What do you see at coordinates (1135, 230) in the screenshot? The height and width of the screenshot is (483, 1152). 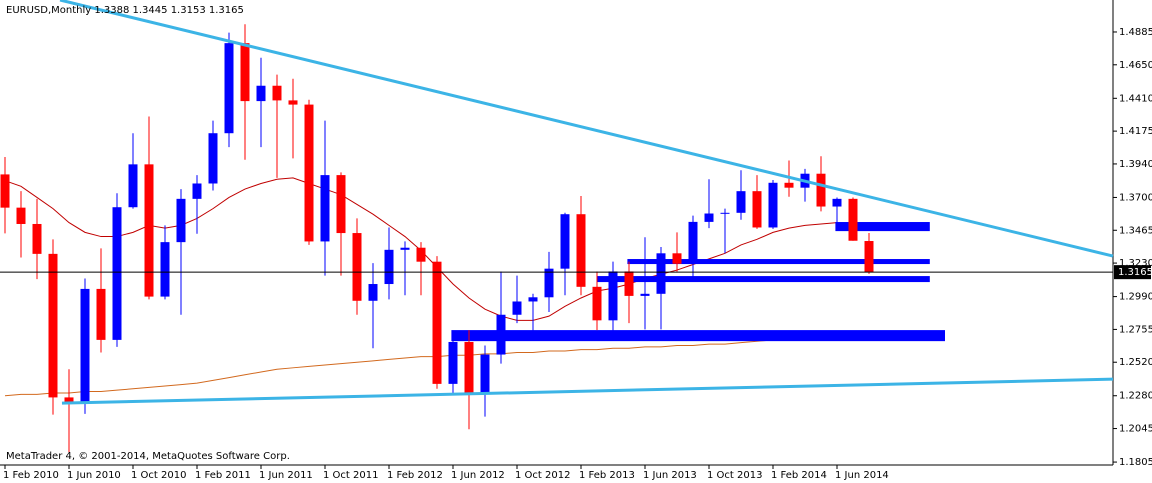 I see `y-tick-label: 1.3465` at bounding box center [1135, 230].